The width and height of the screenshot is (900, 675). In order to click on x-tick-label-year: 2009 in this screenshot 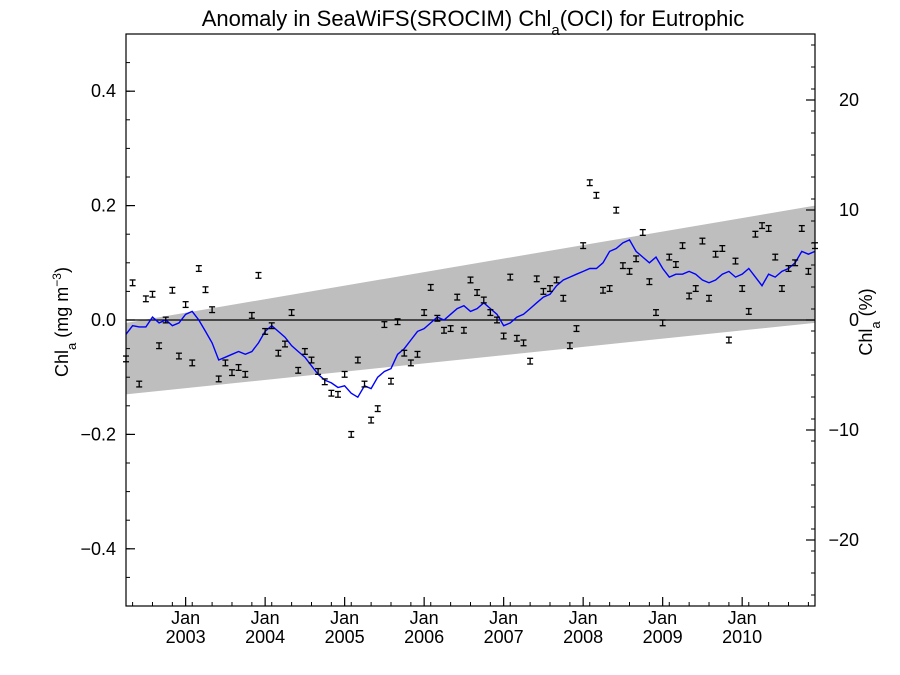, I will do `click(663, 637)`.